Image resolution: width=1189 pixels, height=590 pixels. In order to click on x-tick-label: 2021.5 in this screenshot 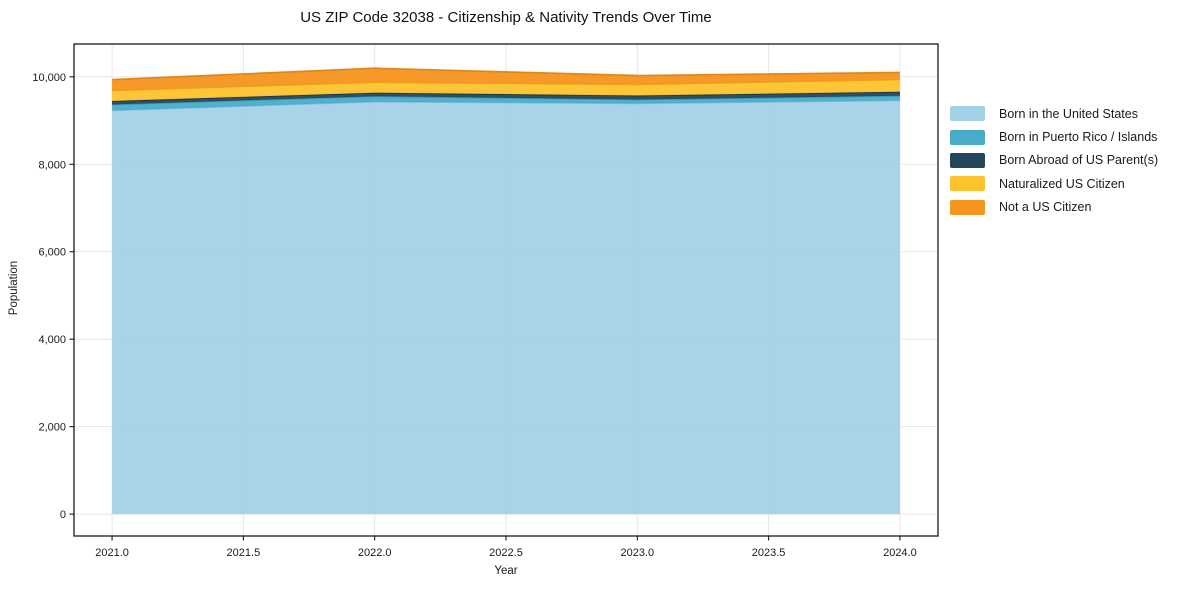, I will do `click(244, 553)`.